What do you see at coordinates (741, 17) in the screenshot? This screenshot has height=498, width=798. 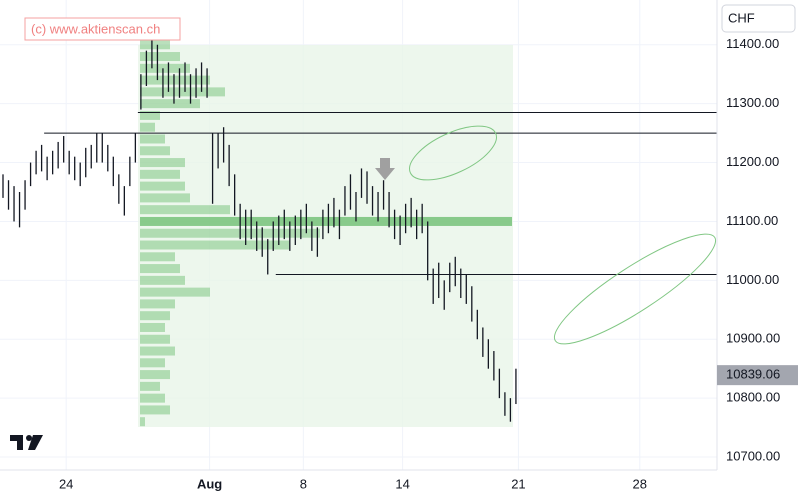 I see `currency: CHF` at bounding box center [741, 17].